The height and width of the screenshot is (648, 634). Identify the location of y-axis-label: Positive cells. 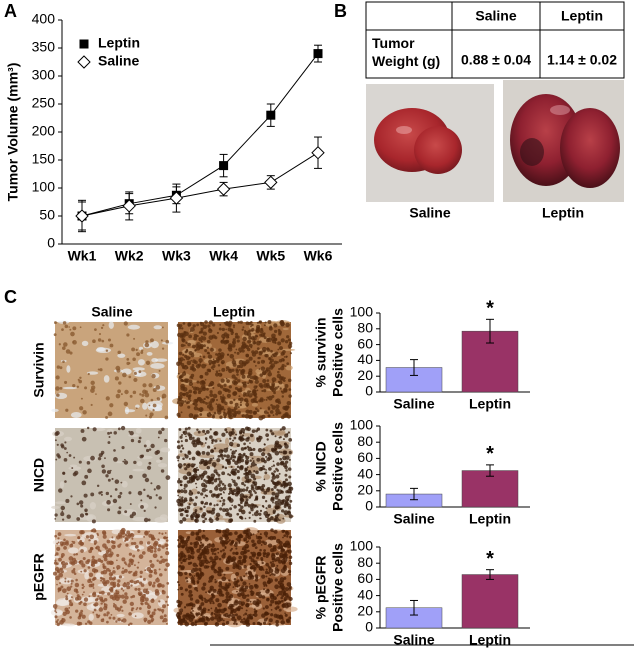
(338, 466).